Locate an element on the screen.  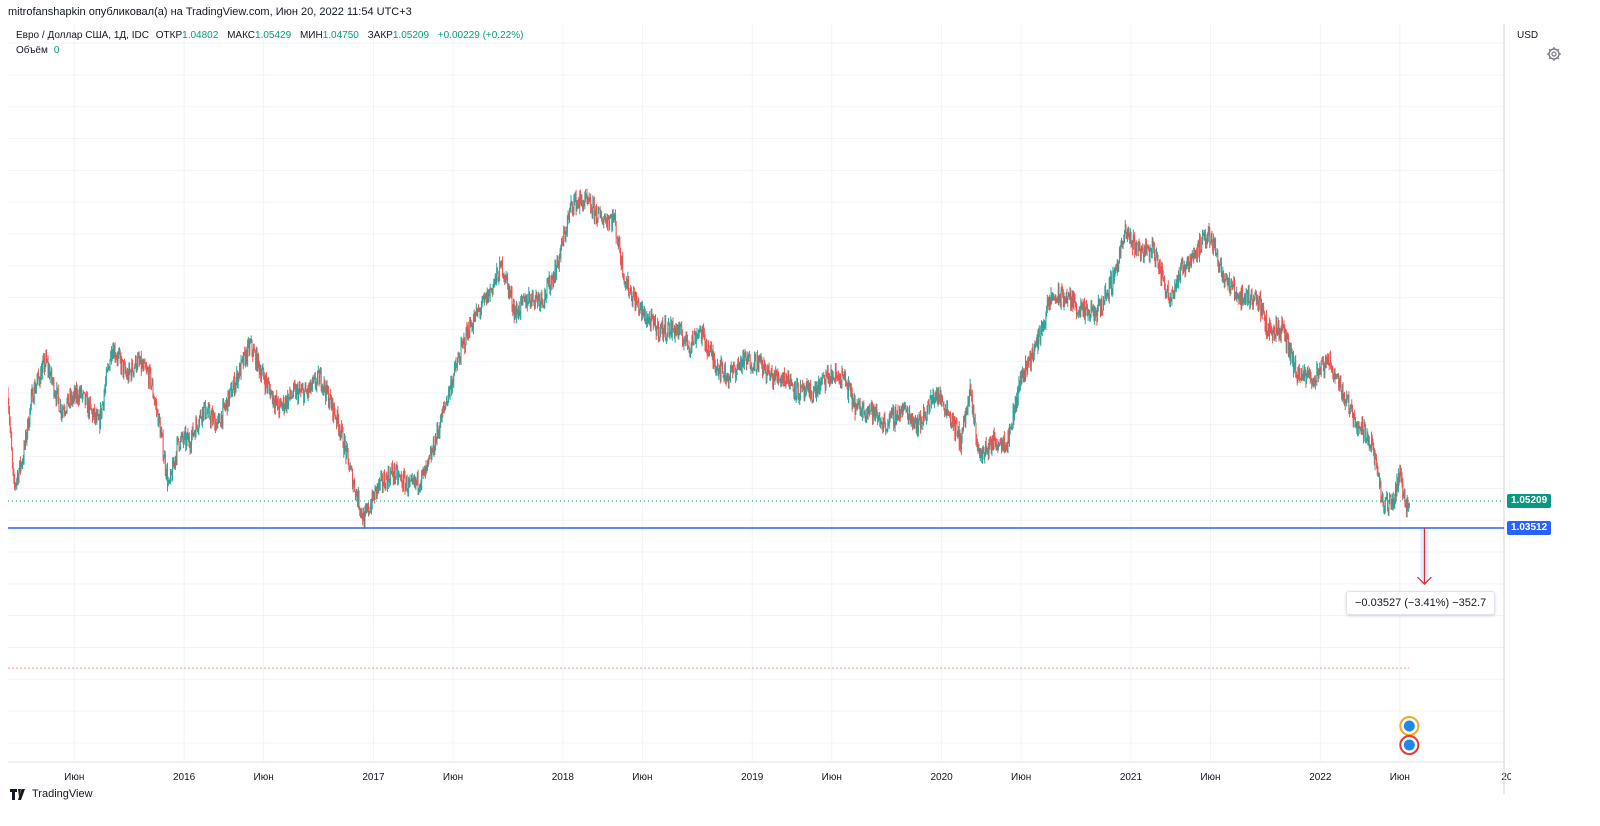
currency-unit: USD is located at coordinates (1528, 35).